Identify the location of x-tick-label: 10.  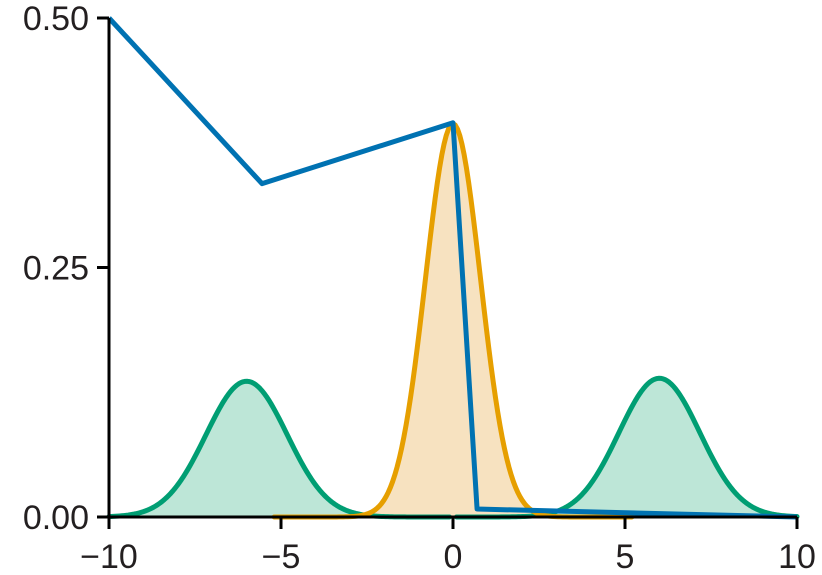
(797, 556).